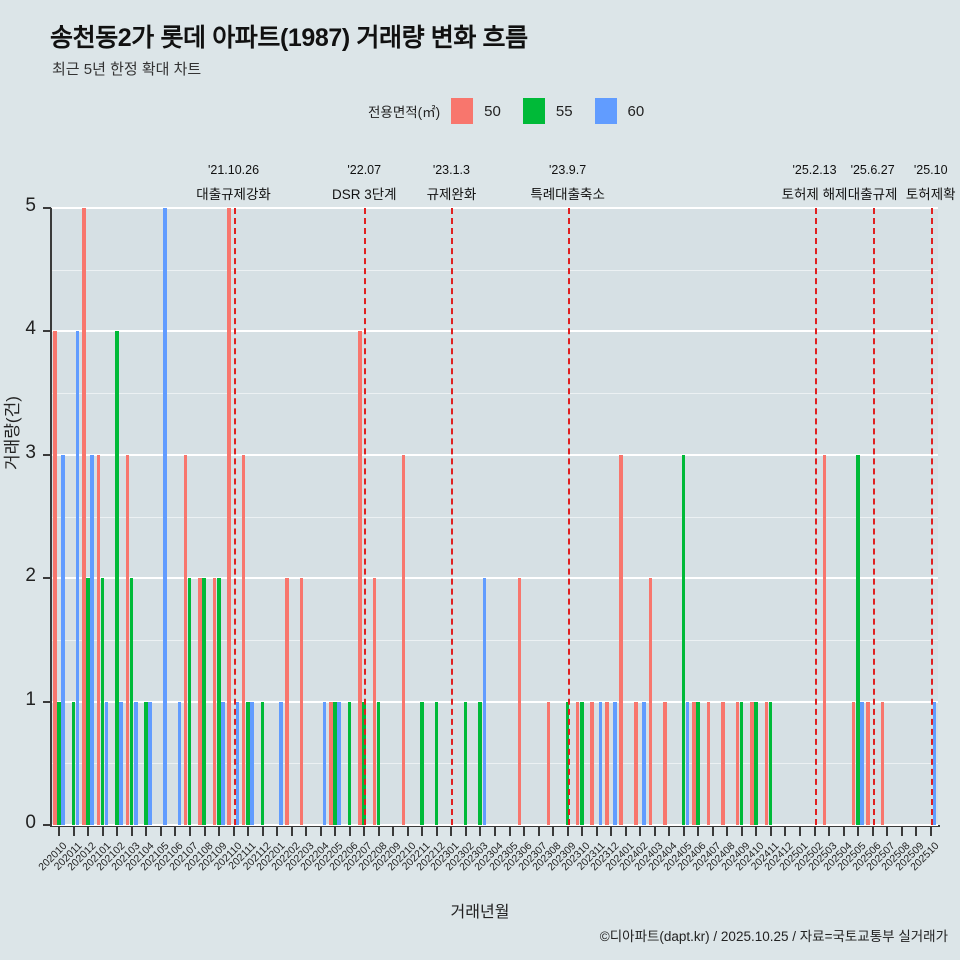  I want to click on legend-item-55: 55, so click(558, 111).